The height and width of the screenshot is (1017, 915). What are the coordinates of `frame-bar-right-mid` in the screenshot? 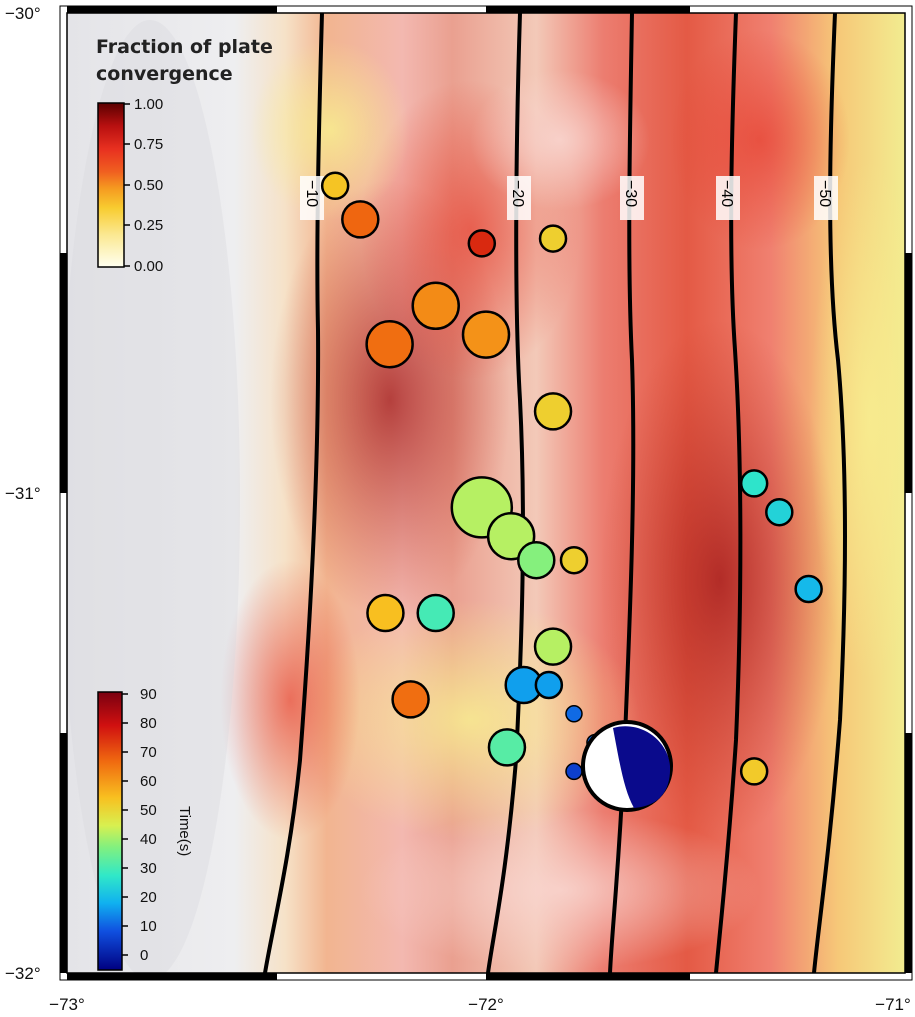 It's located at (908, 373).